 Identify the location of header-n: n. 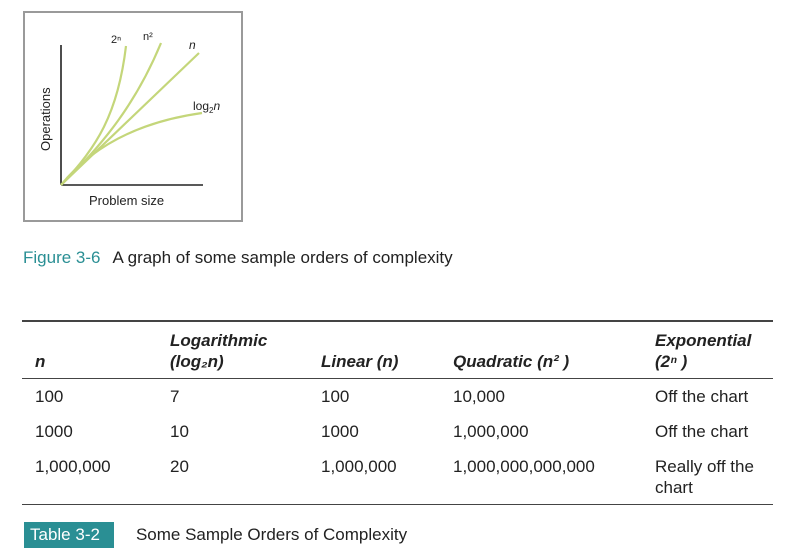
(89, 349).